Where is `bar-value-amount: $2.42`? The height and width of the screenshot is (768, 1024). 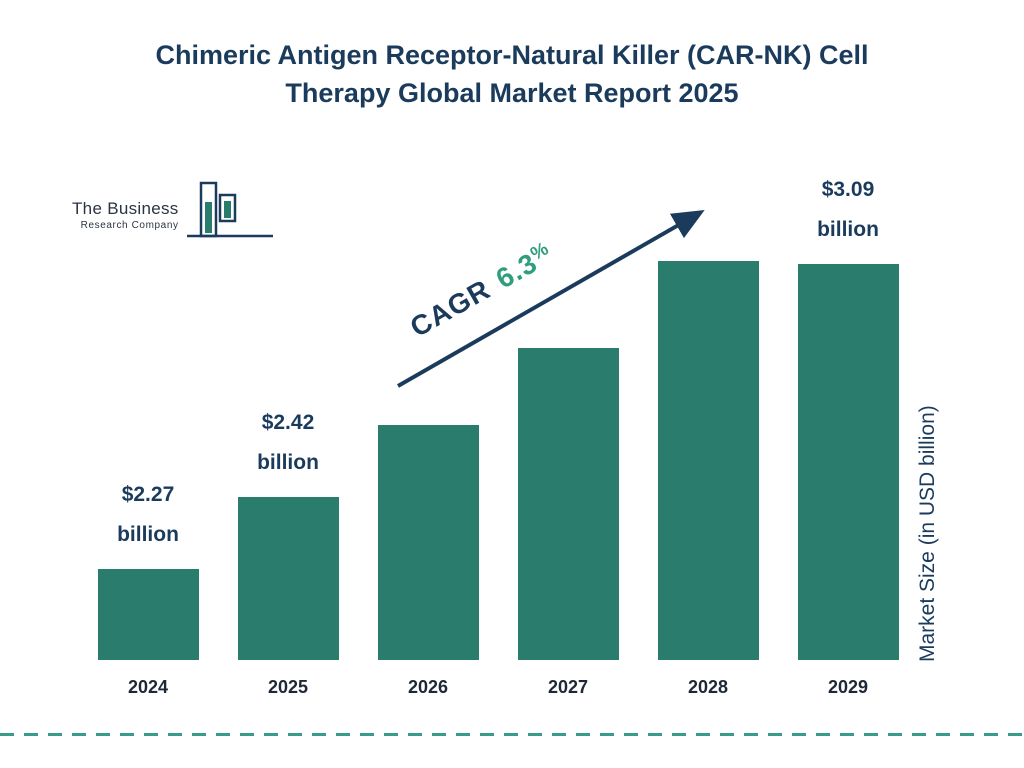 bar-value-amount: $2.42 is located at coordinates (288, 423).